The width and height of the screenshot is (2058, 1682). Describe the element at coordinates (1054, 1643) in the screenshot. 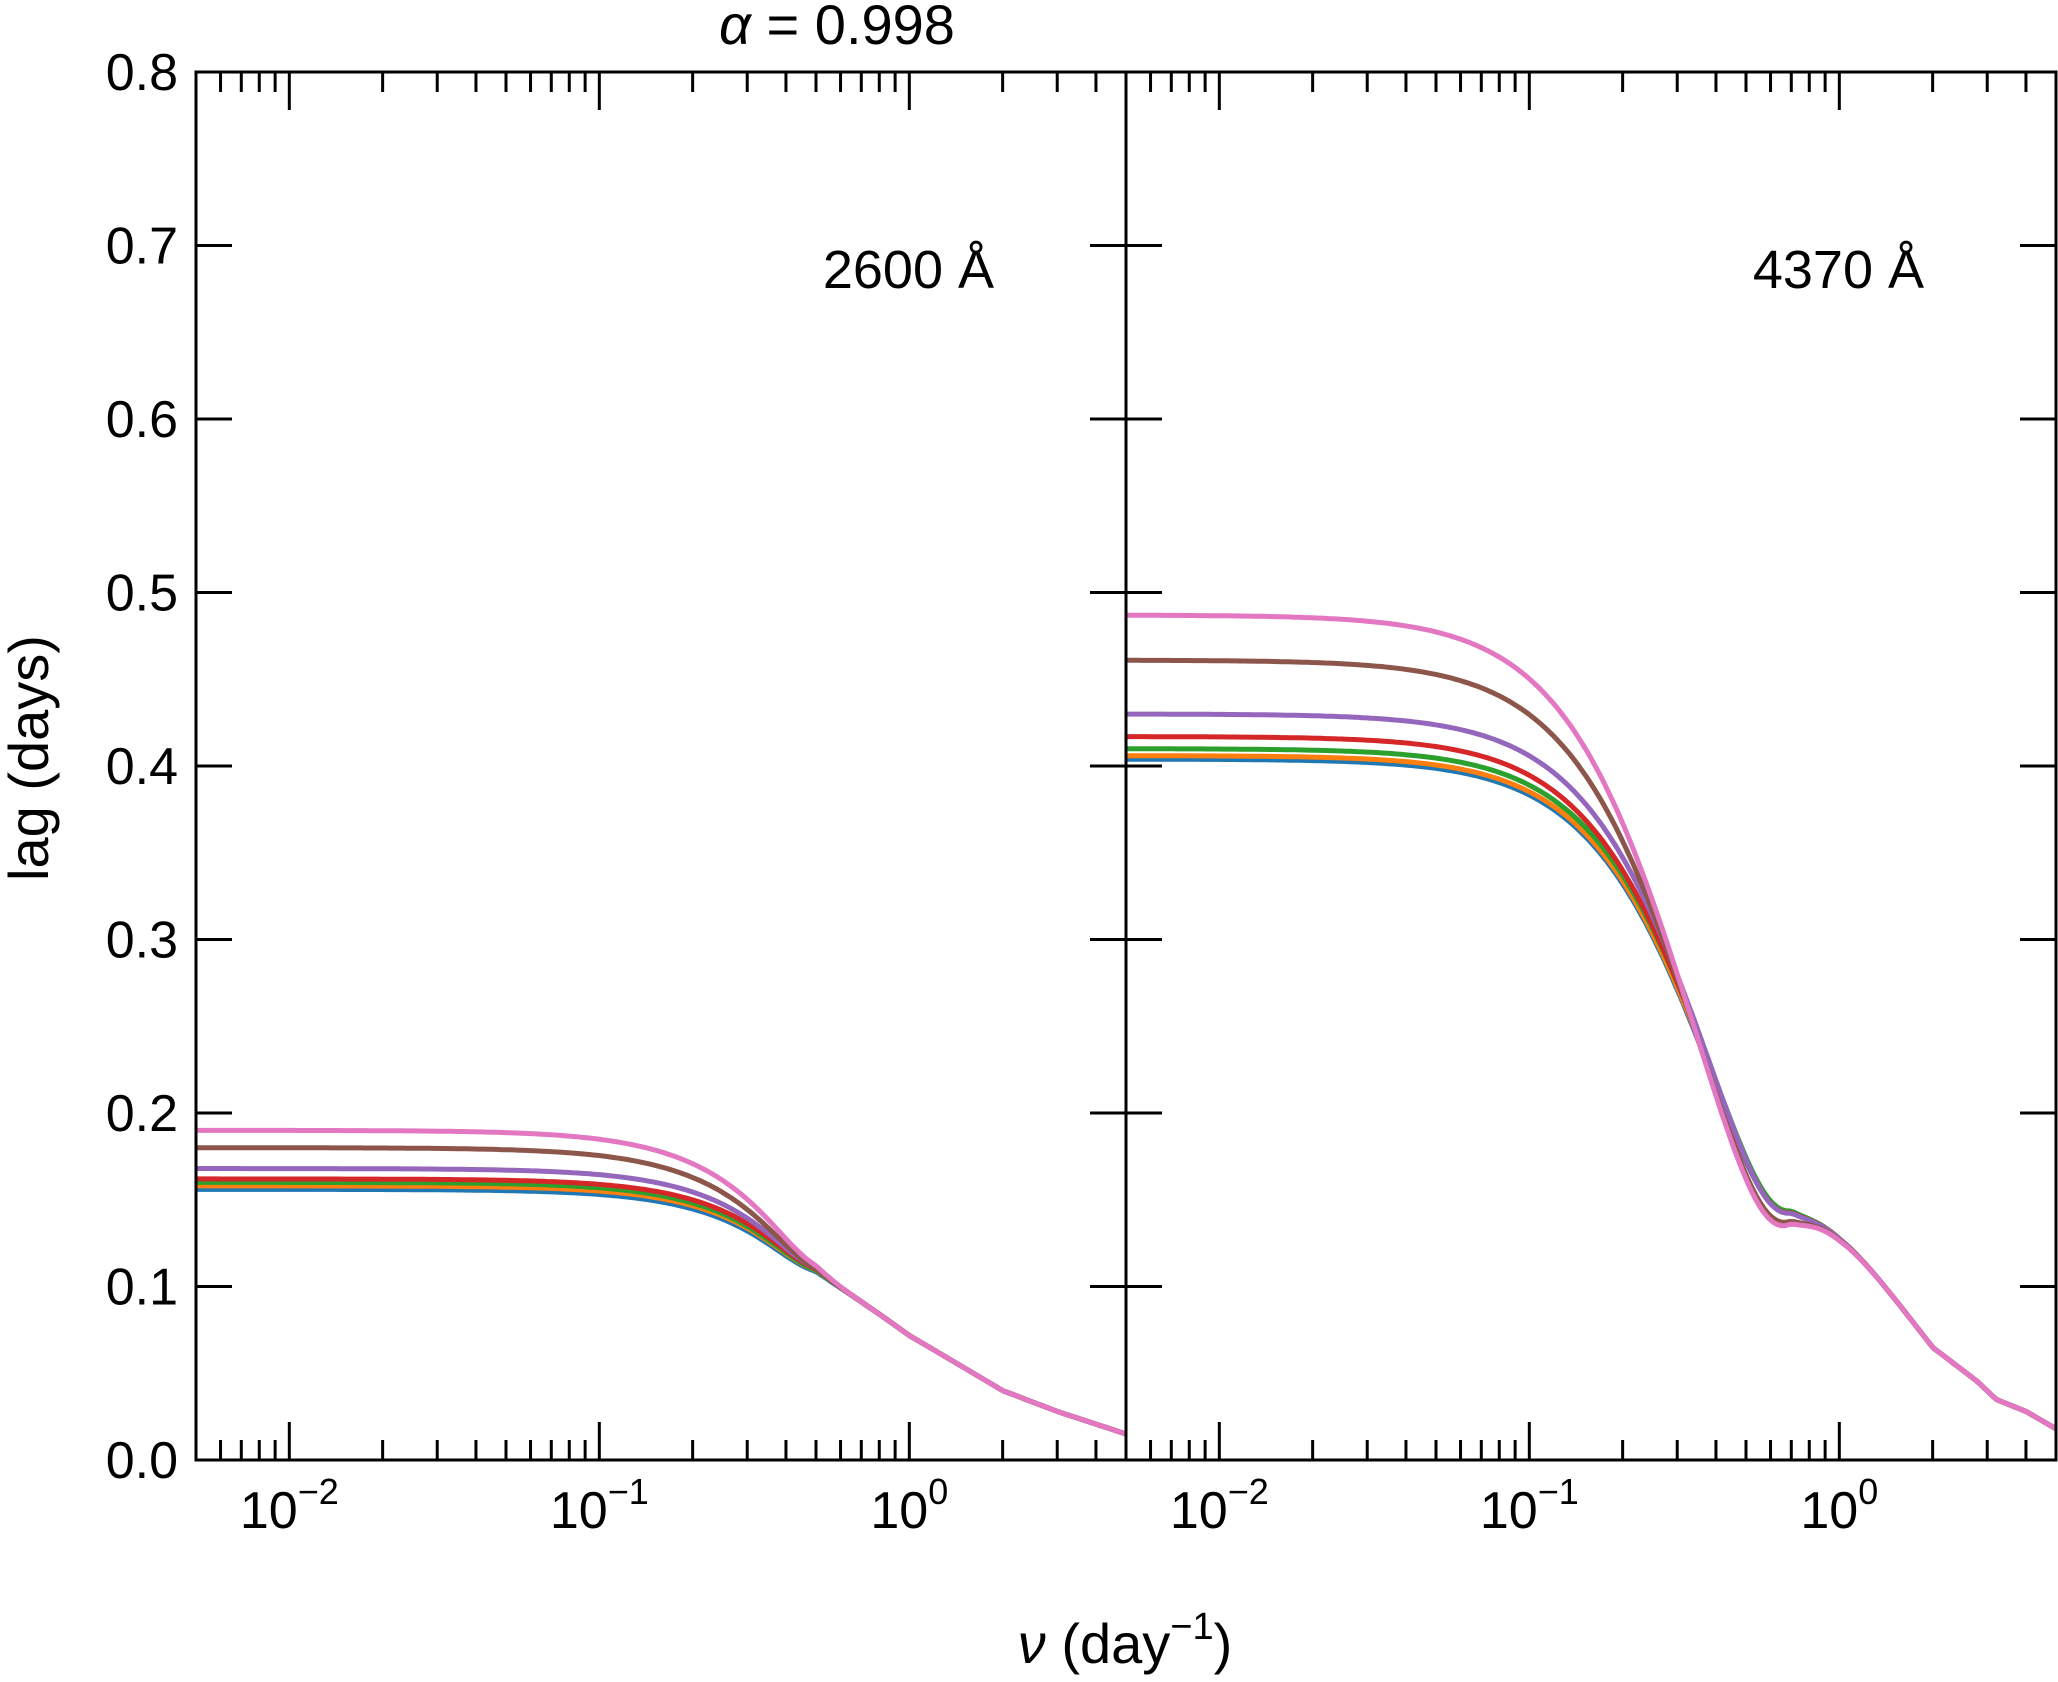

I see `x-label-space` at that location.